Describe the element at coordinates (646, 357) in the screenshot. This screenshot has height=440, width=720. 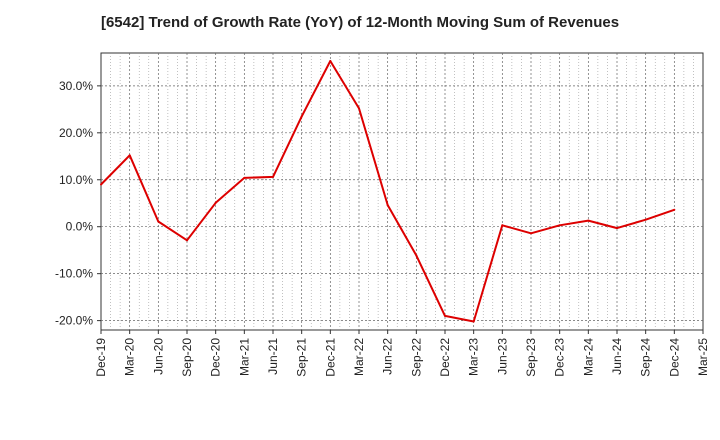
I see `x-tick-label: Sep-24` at that location.